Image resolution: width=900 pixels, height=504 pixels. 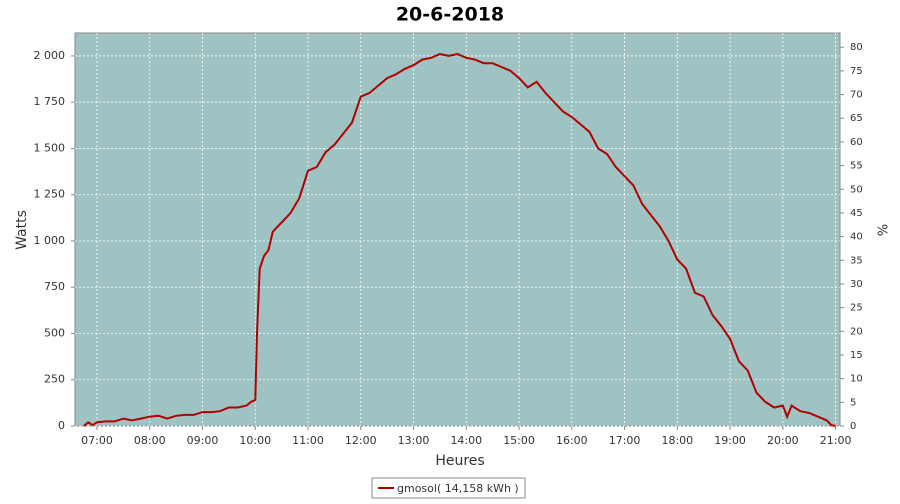 What do you see at coordinates (856, 284) in the screenshot?
I see `y2-tick-label: 30` at bounding box center [856, 284].